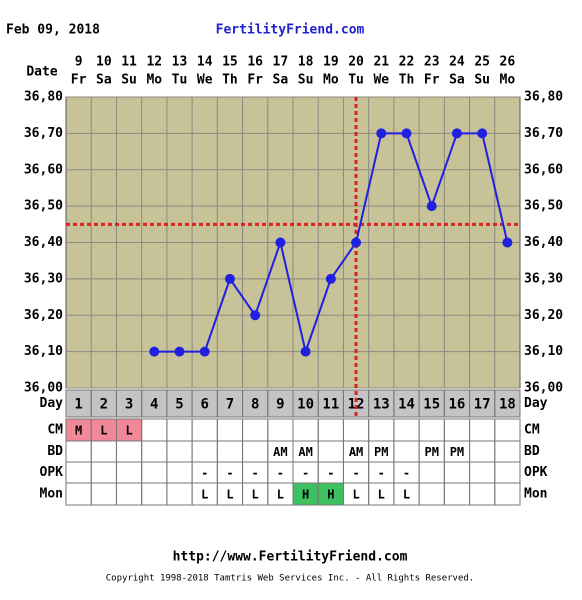 The width and height of the screenshot is (582, 600). I want to click on y-tick-label-right: 36,80, so click(543, 97).